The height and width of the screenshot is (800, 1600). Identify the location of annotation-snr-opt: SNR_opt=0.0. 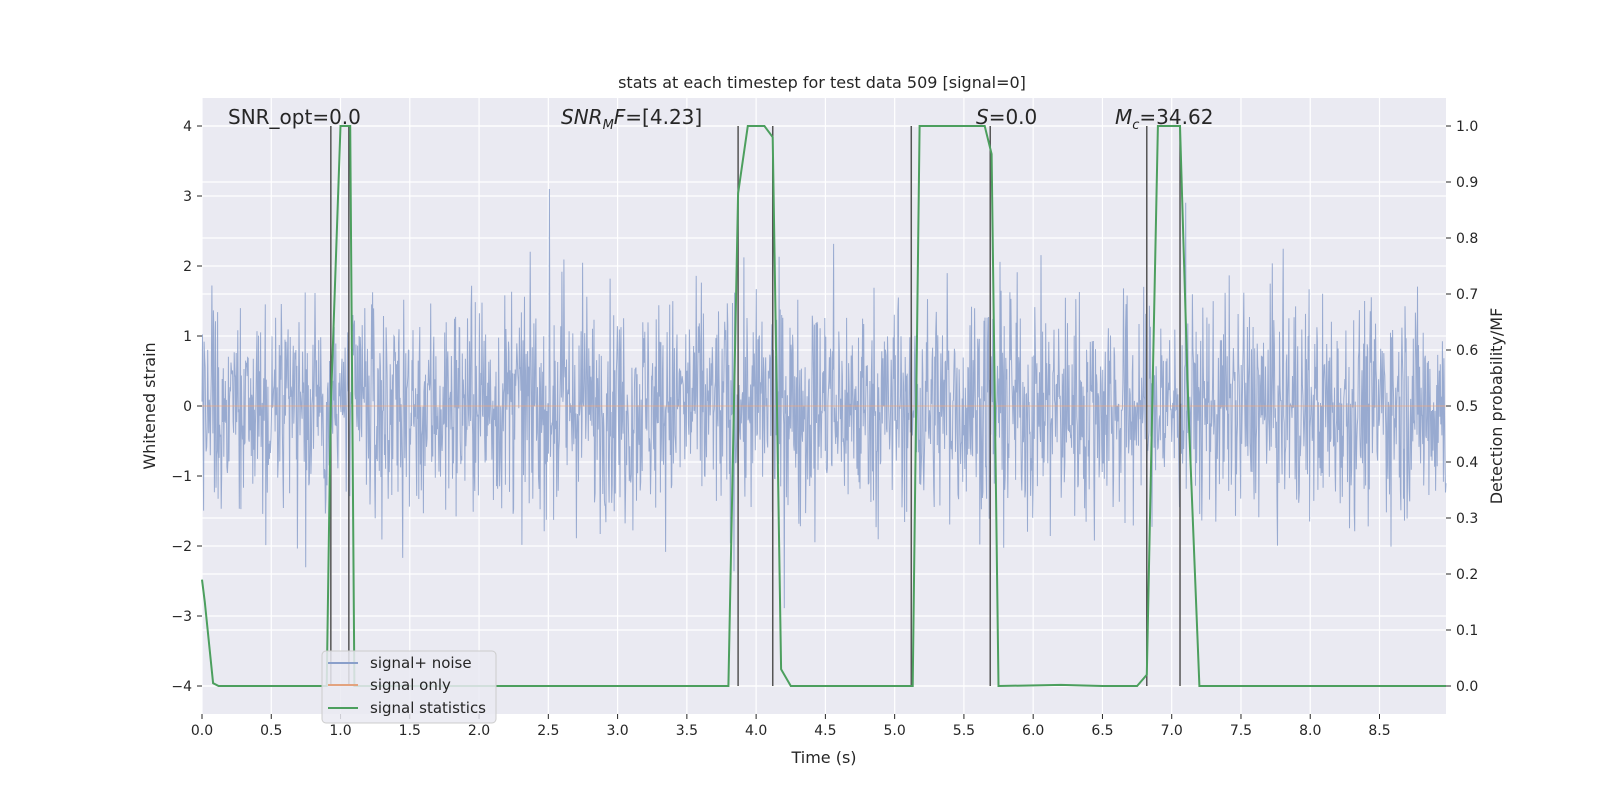
(294, 117).